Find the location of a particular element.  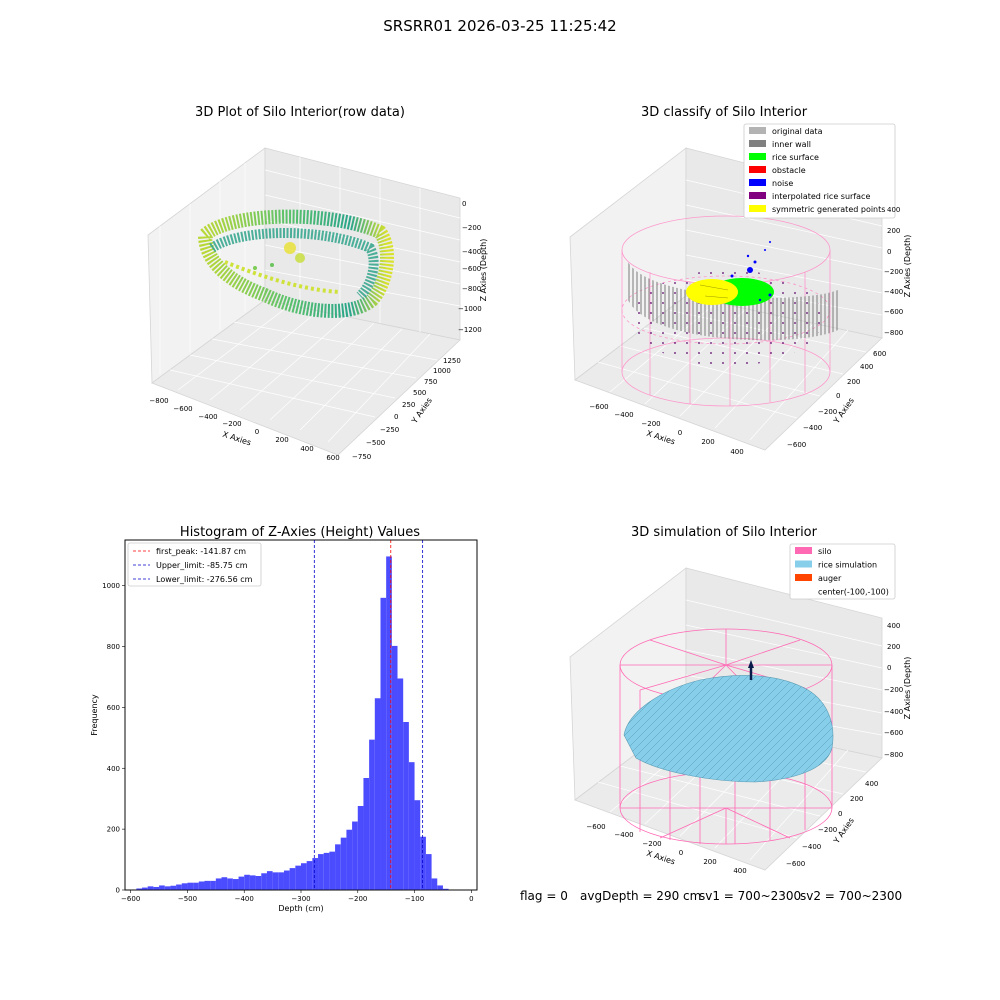

pane-floor is located at coordinates (306, 377).